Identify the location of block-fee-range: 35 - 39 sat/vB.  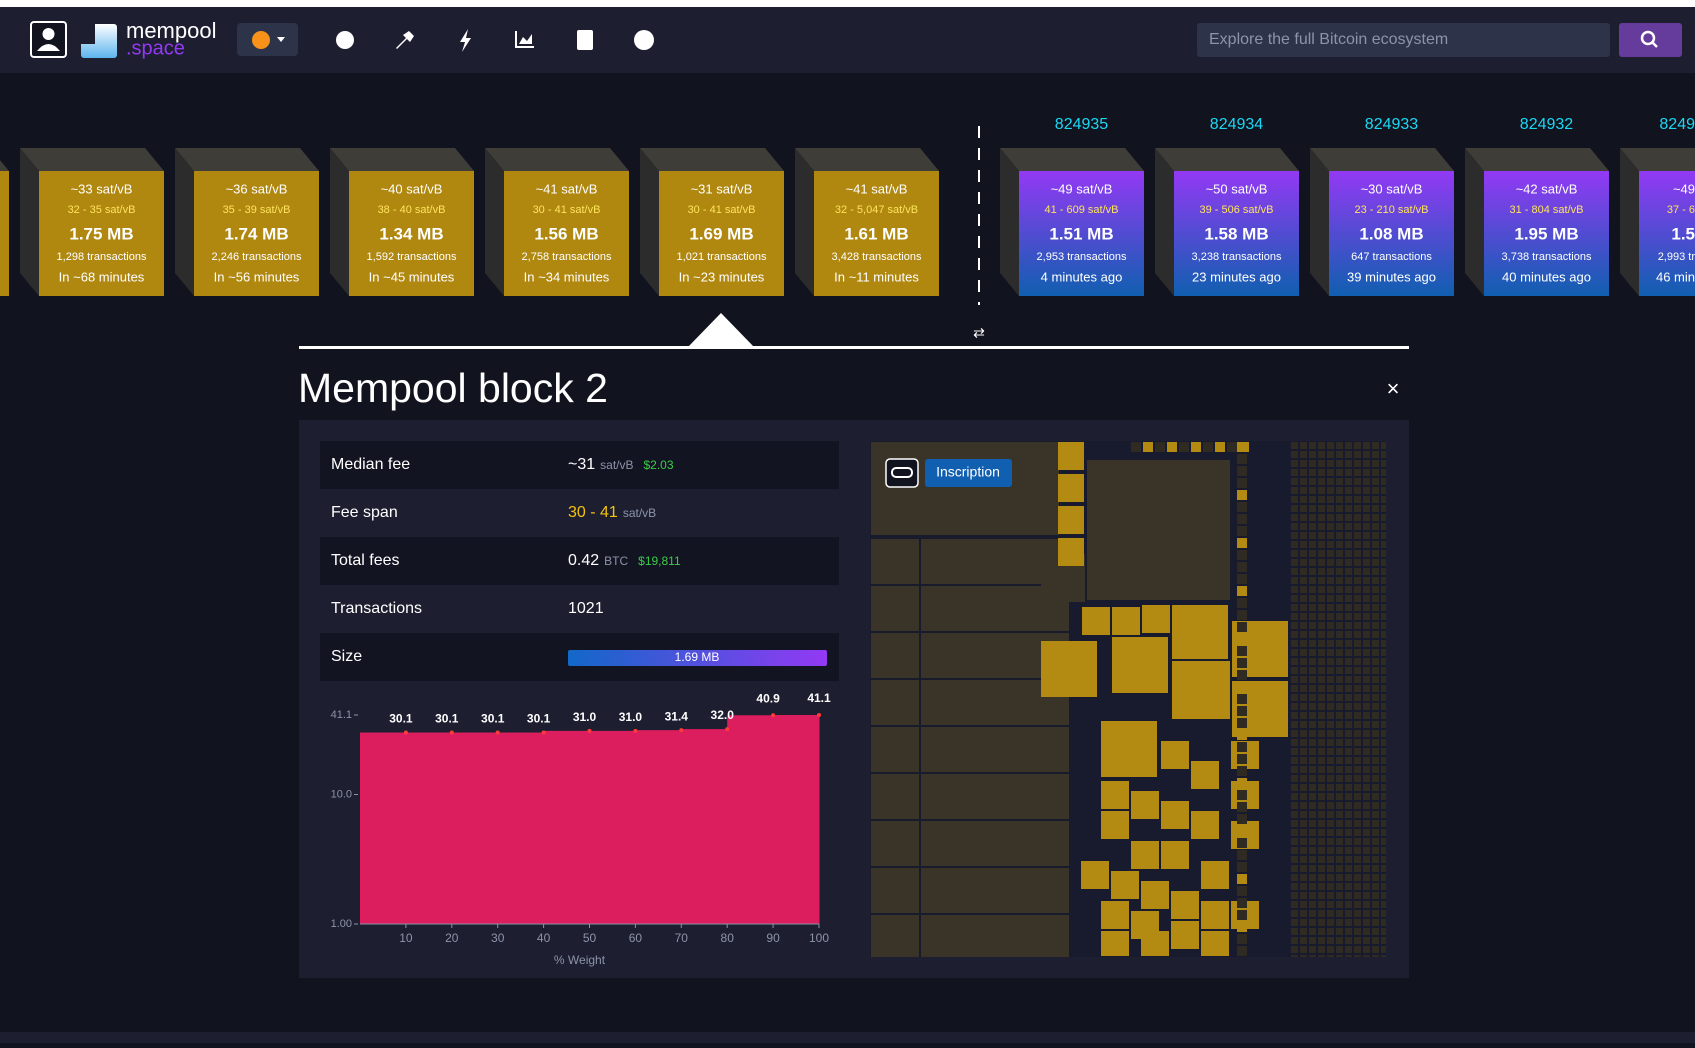
(257, 210).